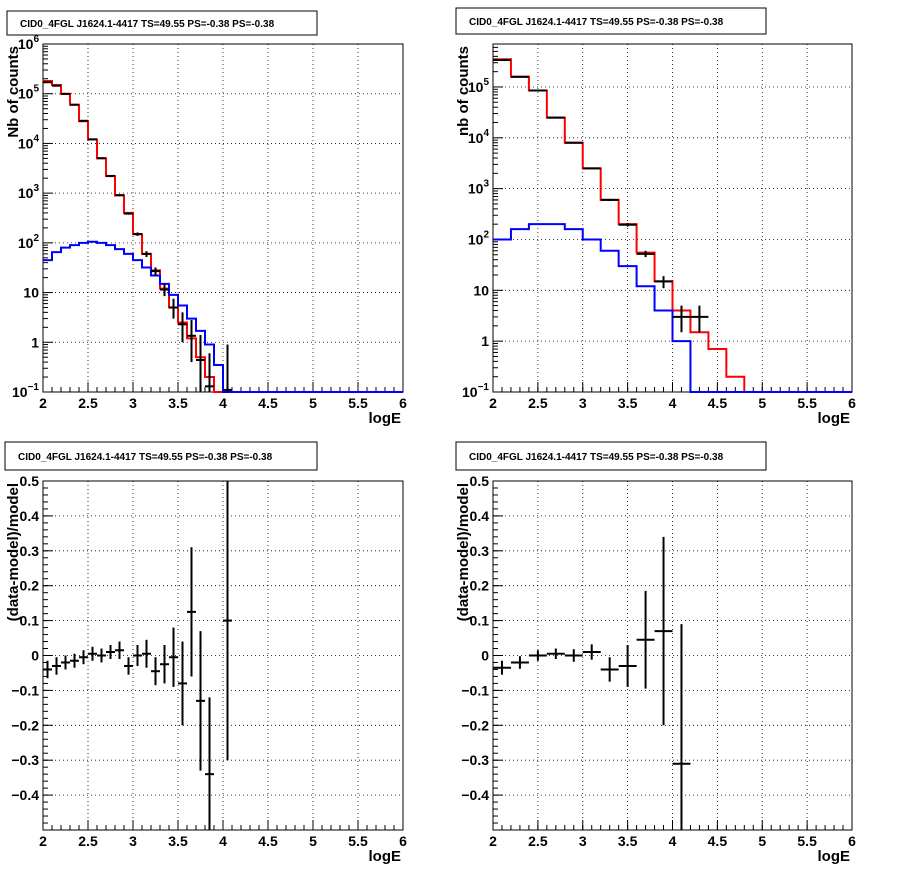 The width and height of the screenshot is (898, 875). I want to click on y-tick-label: −0.1, so click(475, 690).